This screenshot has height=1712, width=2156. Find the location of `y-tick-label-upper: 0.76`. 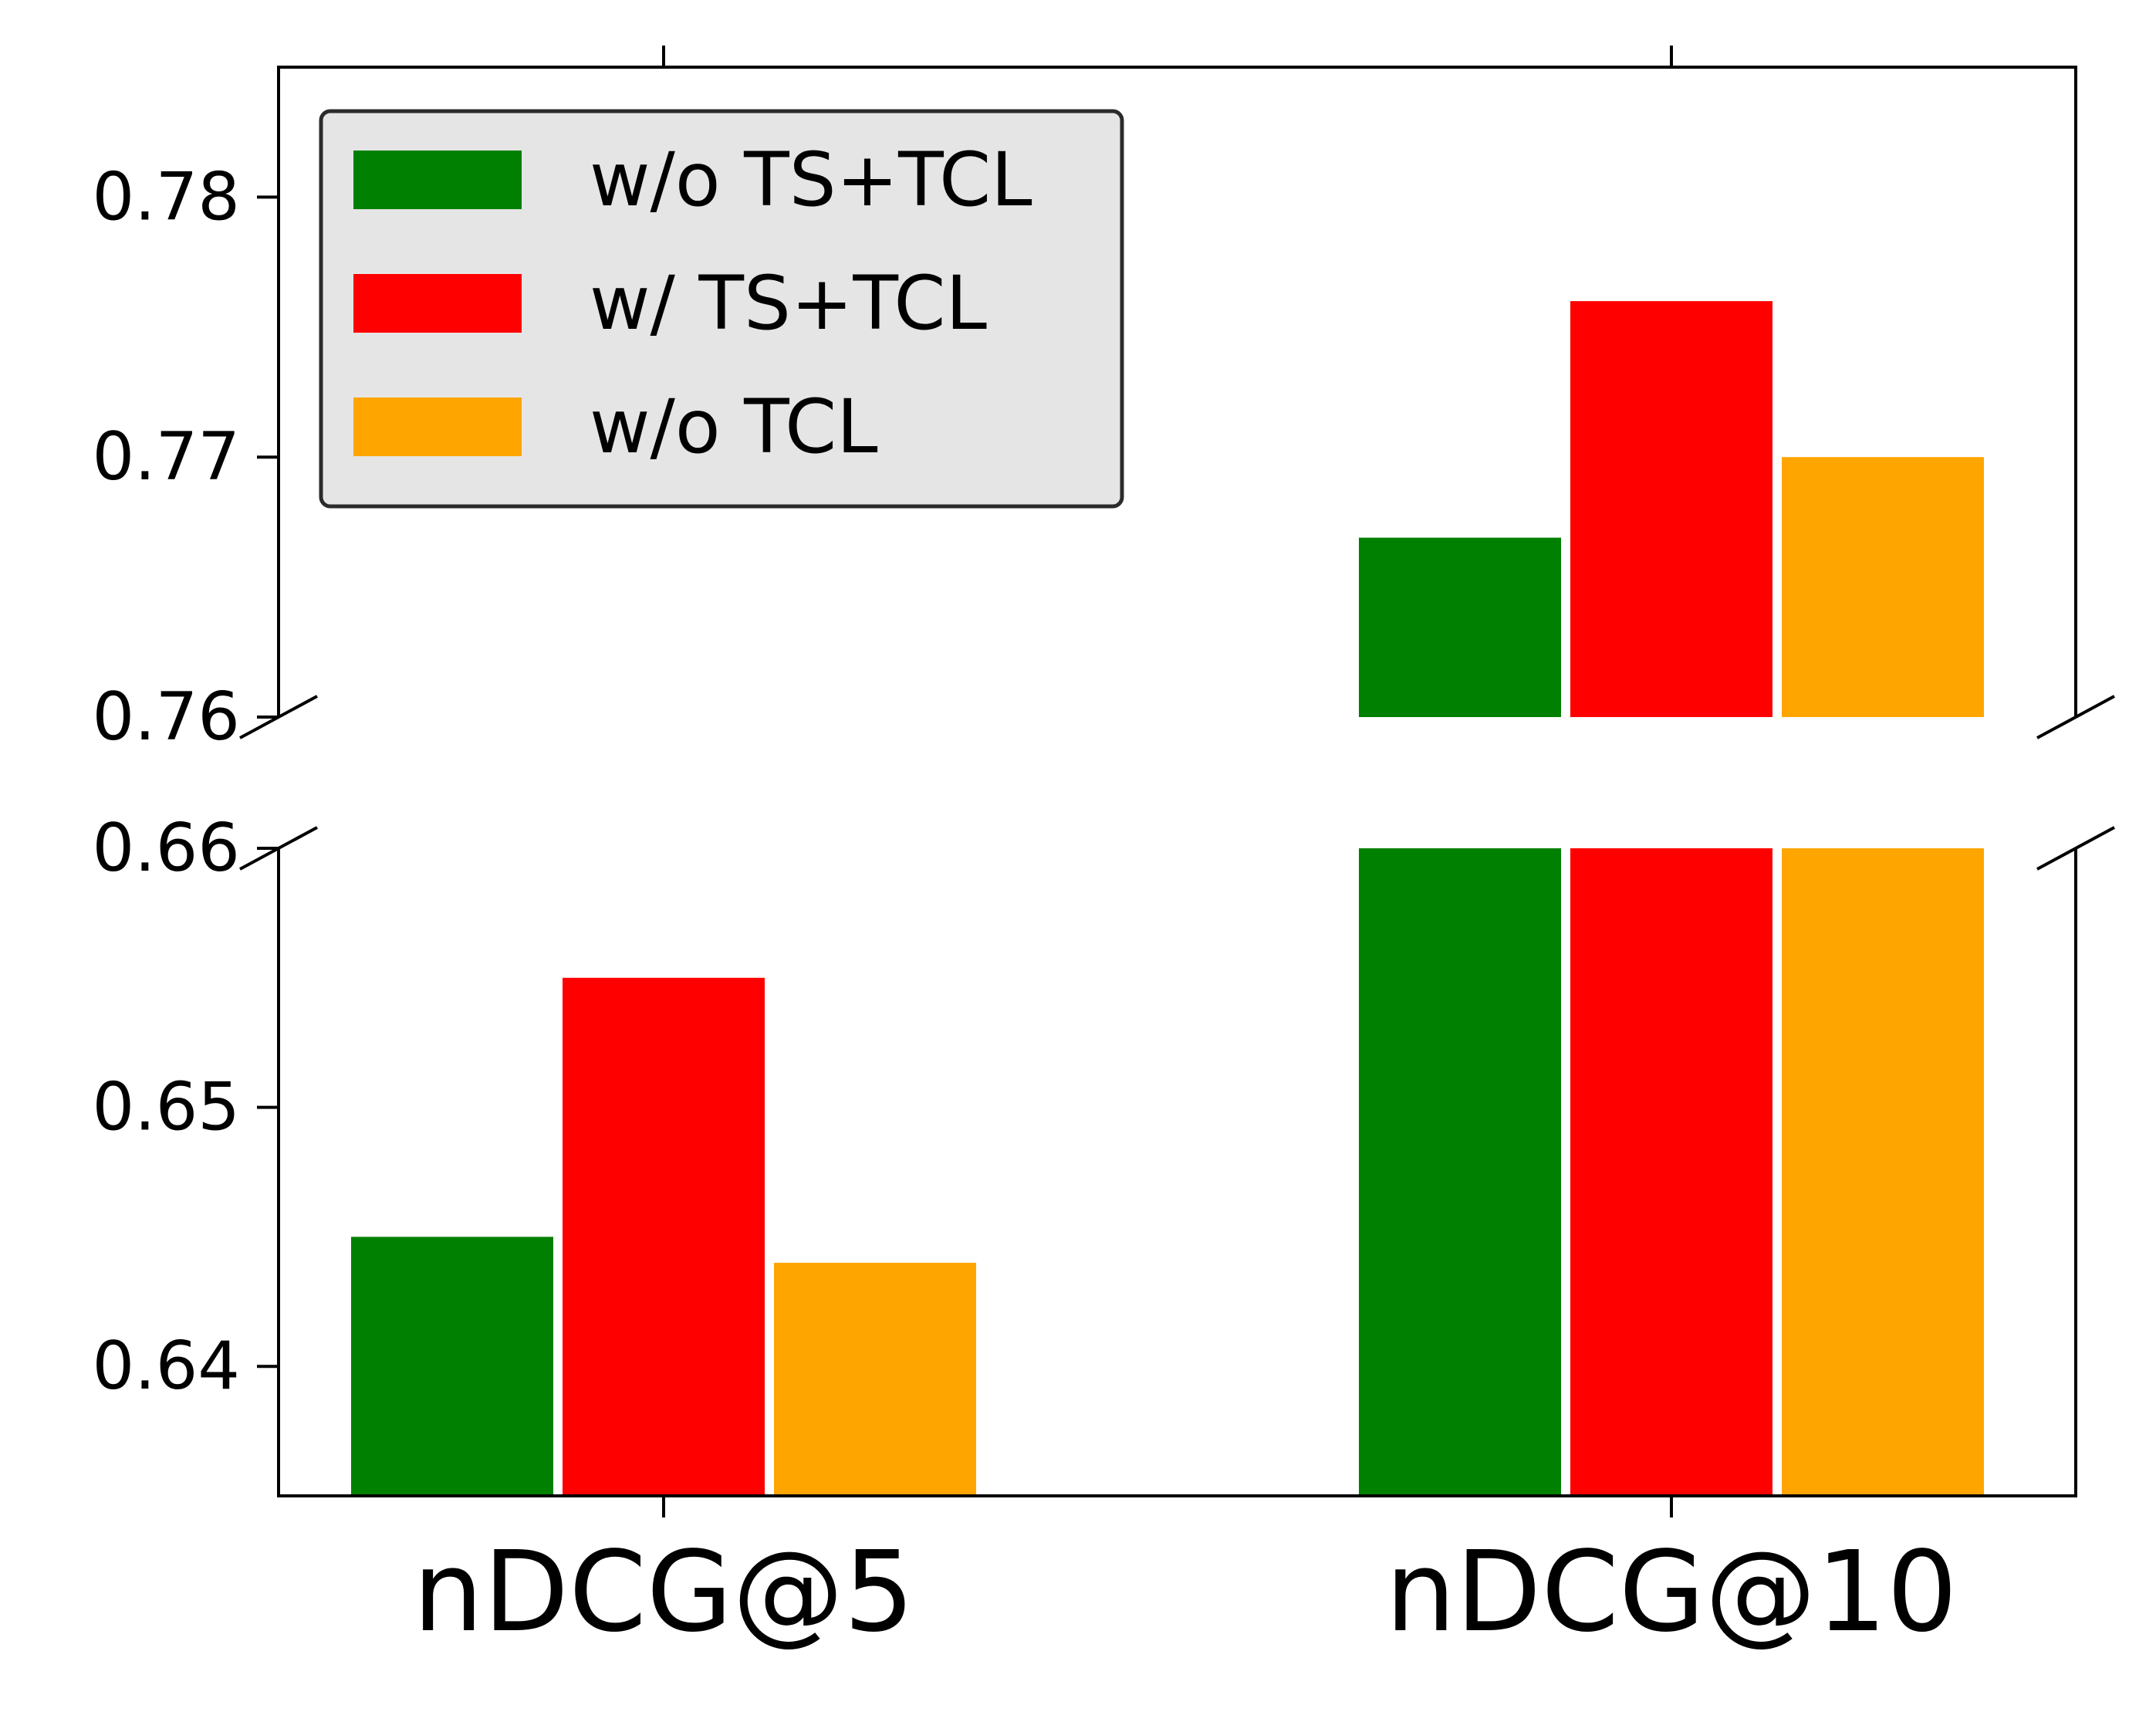

y-tick-label-upper: 0.76 is located at coordinates (166, 717).